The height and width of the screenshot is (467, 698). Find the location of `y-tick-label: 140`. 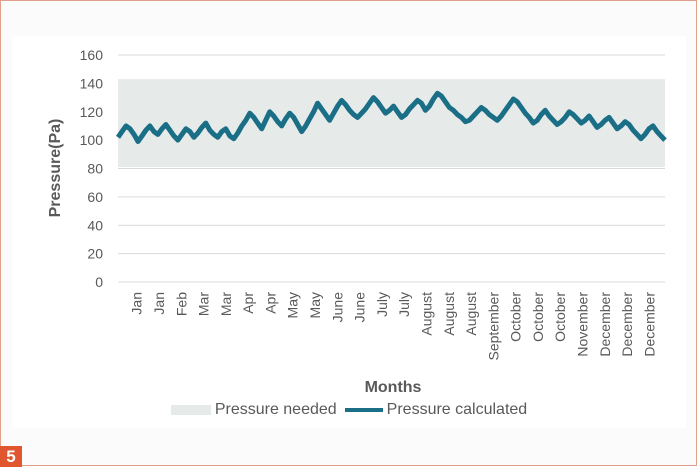

y-tick-label: 140 is located at coordinates (92, 83).